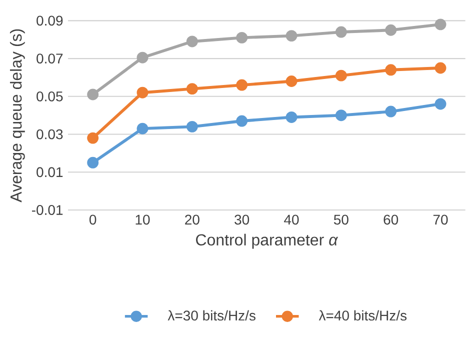 The image size is (474, 346). Describe the element at coordinates (267, 241) in the screenshot. I see `x-axis-title: Control parameter α` at that location.